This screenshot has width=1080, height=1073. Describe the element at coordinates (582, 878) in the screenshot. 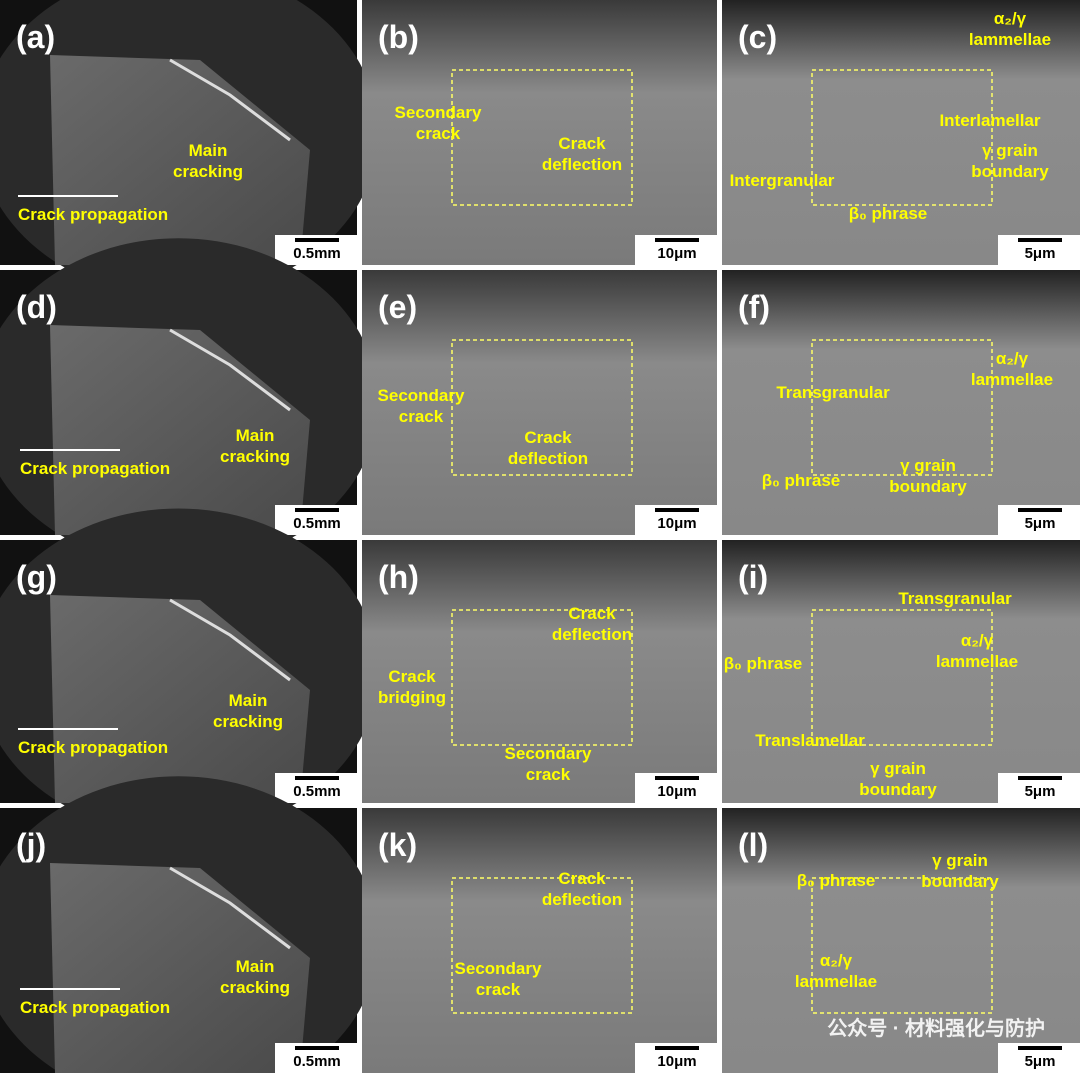

I see `annotation-line: Crack` at that location.